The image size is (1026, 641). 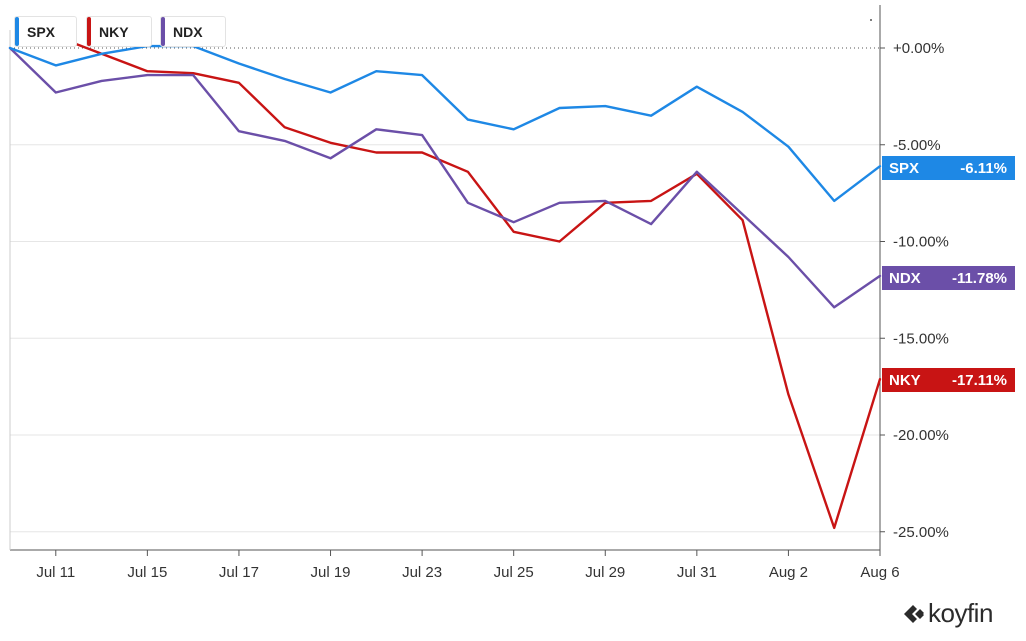 What do you see at coordinates (917, 145) in the screenshot?
I see `y-tick-label: -5.00%` at bounding box center [917, 145].